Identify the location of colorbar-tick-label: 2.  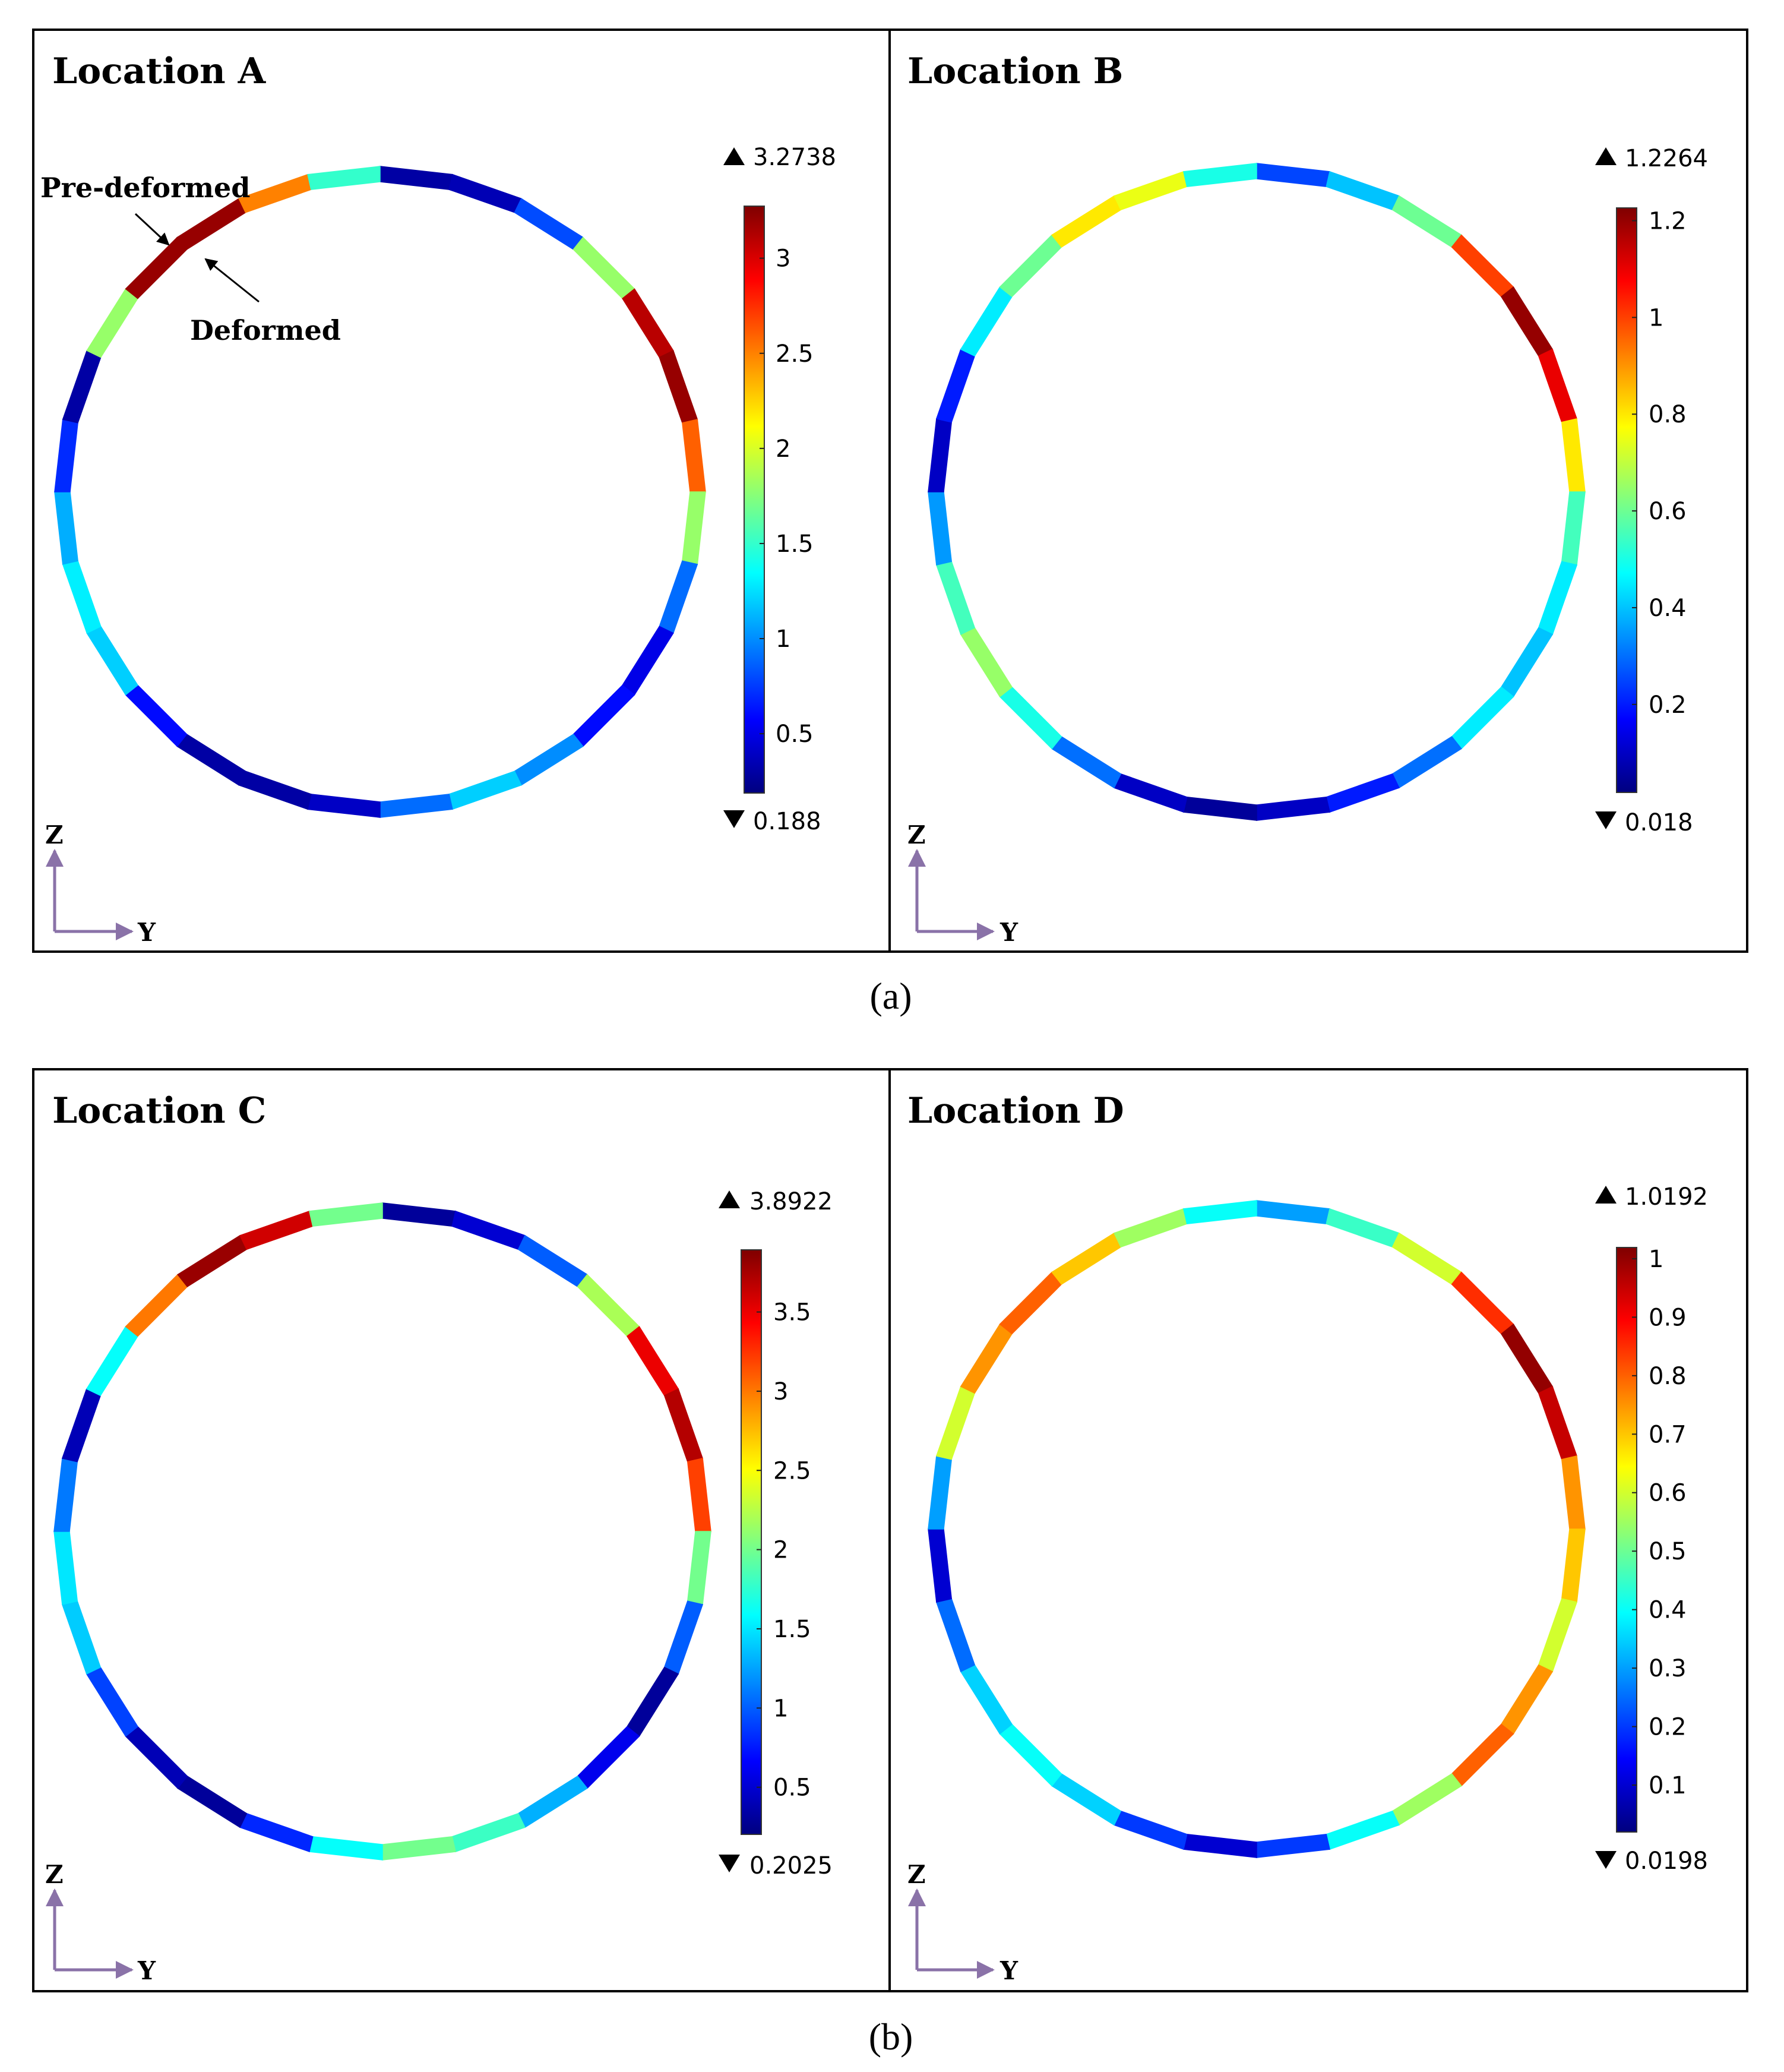
(783, 449).